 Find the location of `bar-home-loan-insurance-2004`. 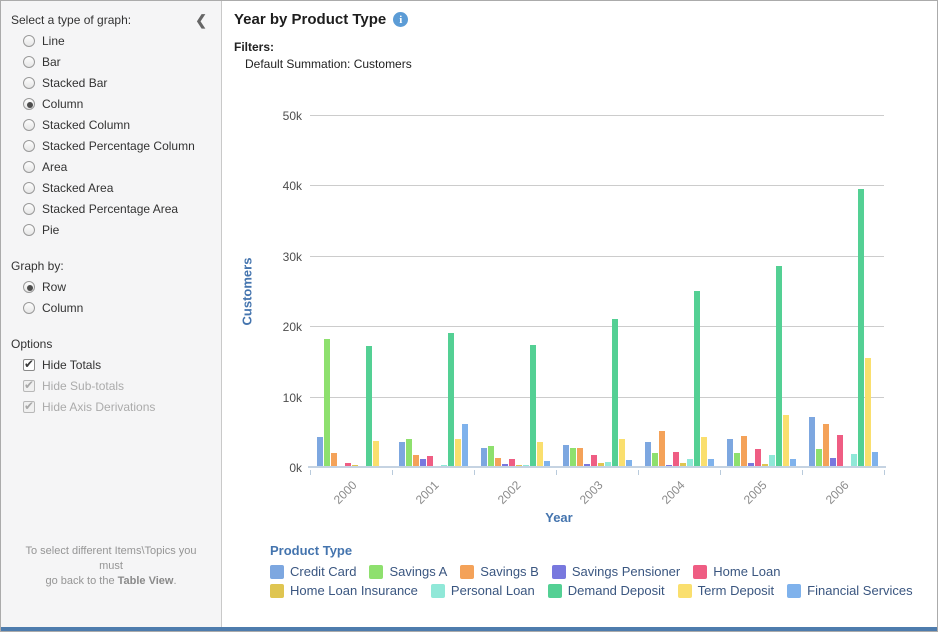

bar-home-loan-insurance-2004 is located at coordinates (682, 464).